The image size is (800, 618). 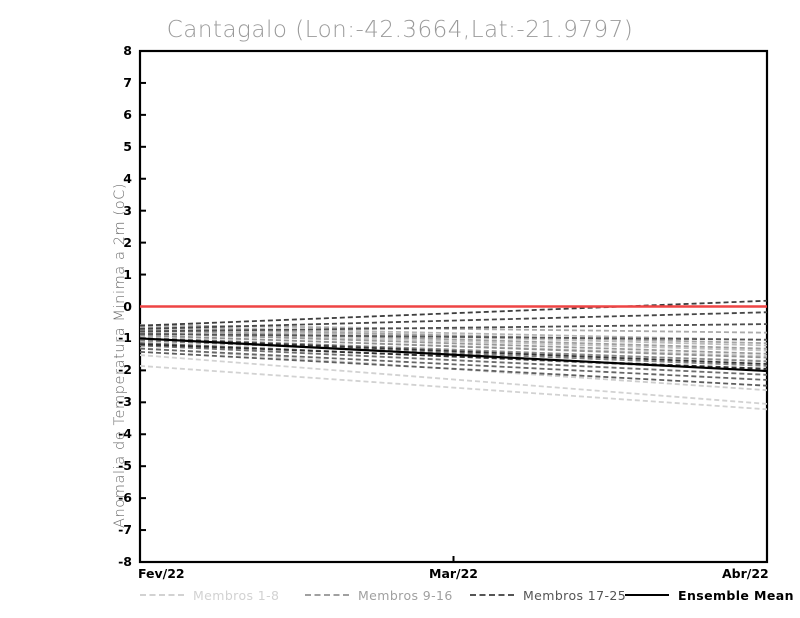 I want to click on legend-item: Membros 9-16, so click(x=379, y=595).